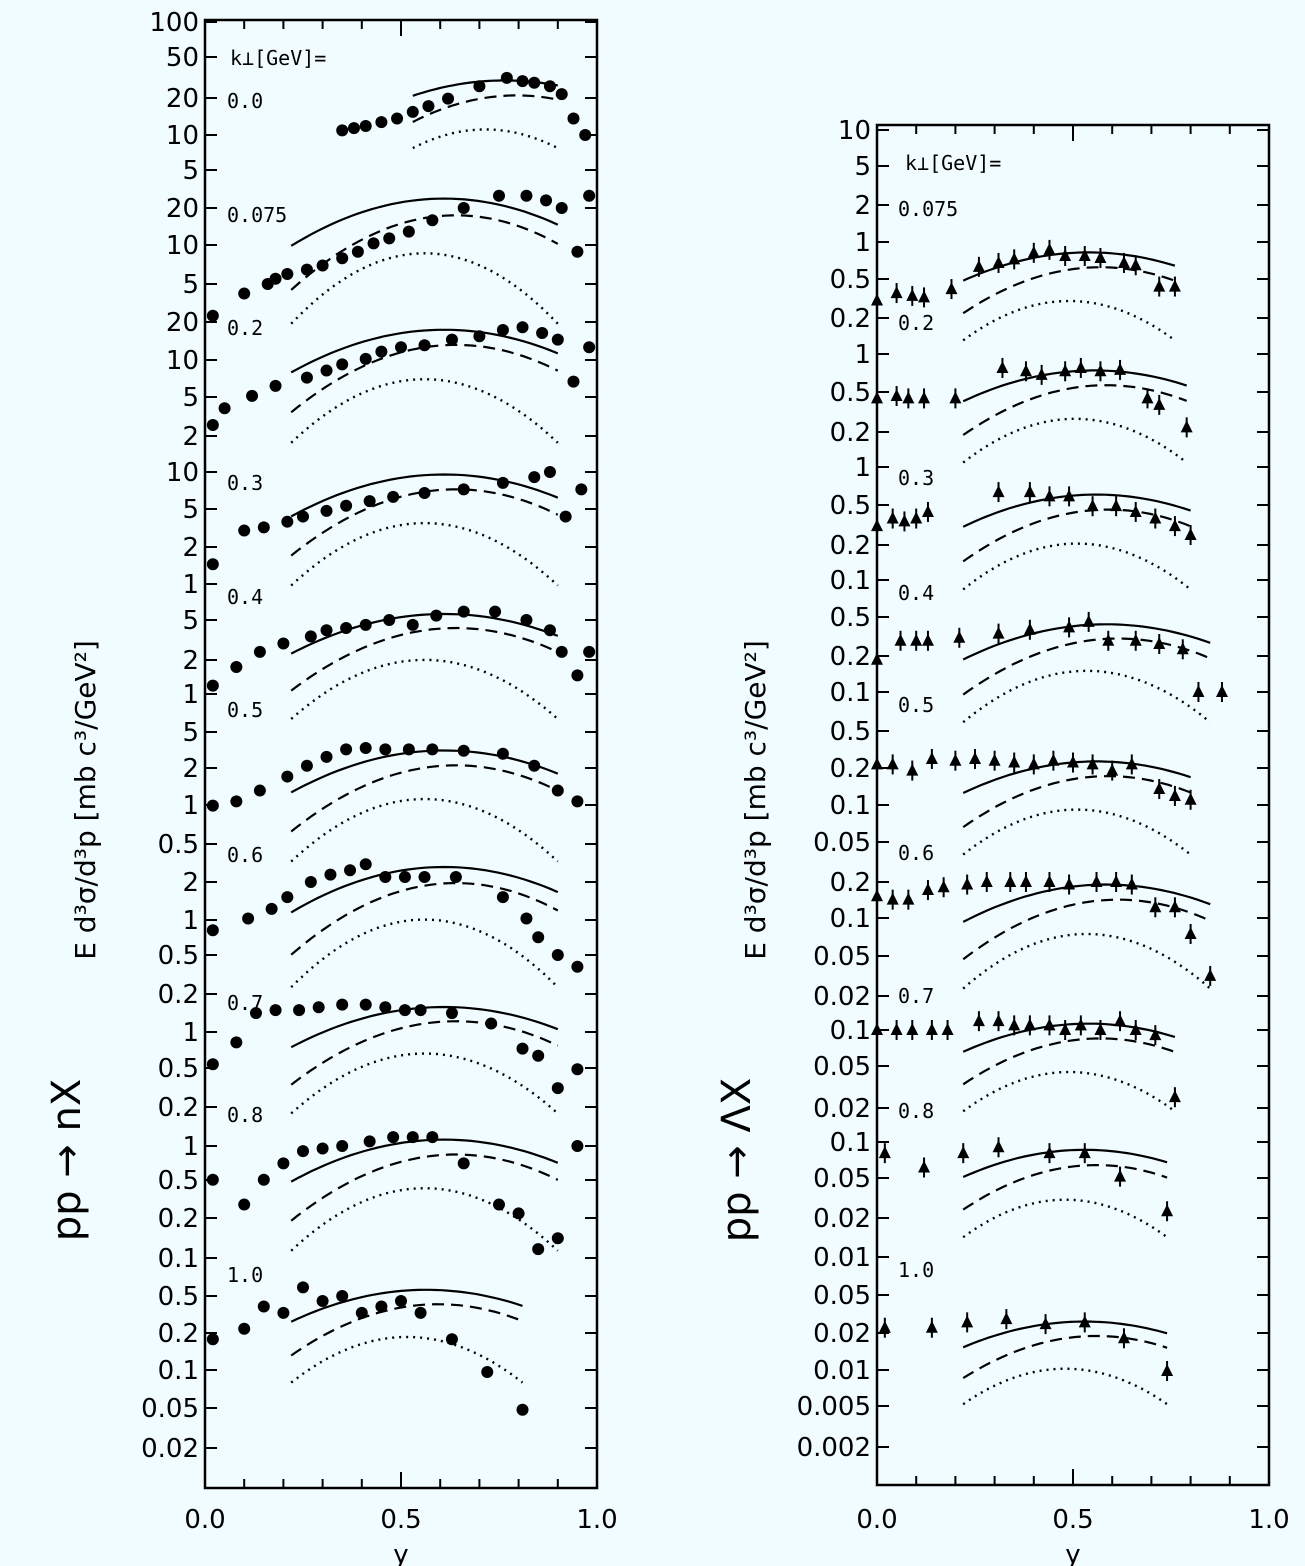 This screenshot has height=1566, width=1305. I want to click on y-tick-label: 100, so click(174, 23).